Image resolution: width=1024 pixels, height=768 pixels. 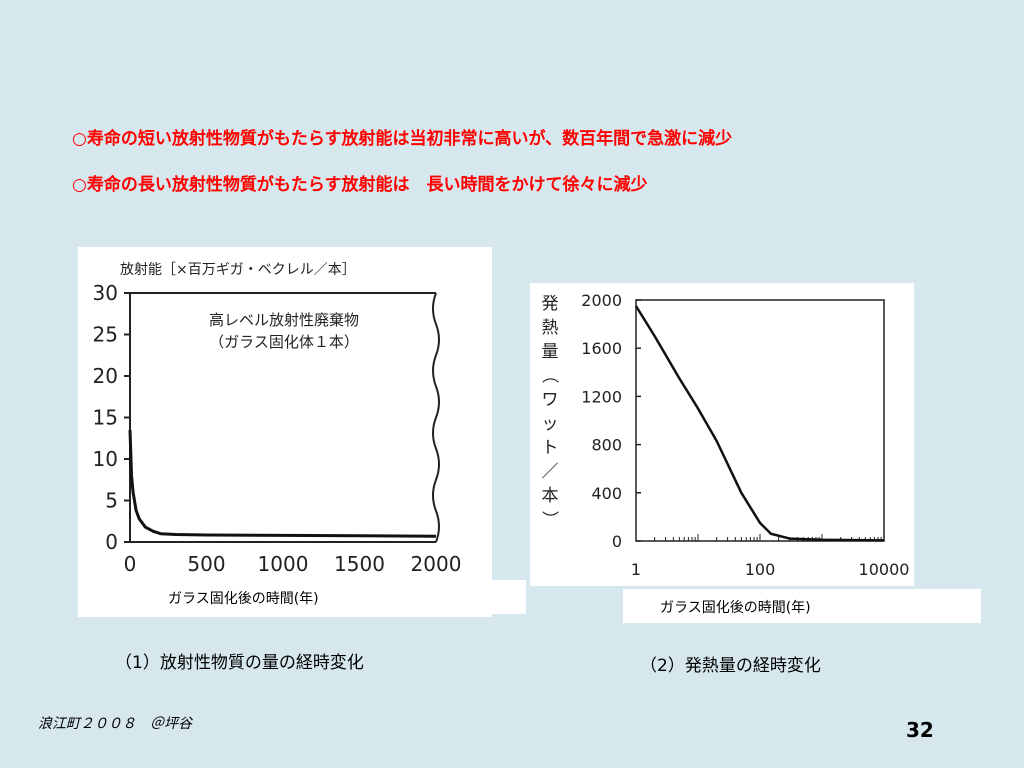 I want to click on radioactivity-line, so click(x=282, y=483).